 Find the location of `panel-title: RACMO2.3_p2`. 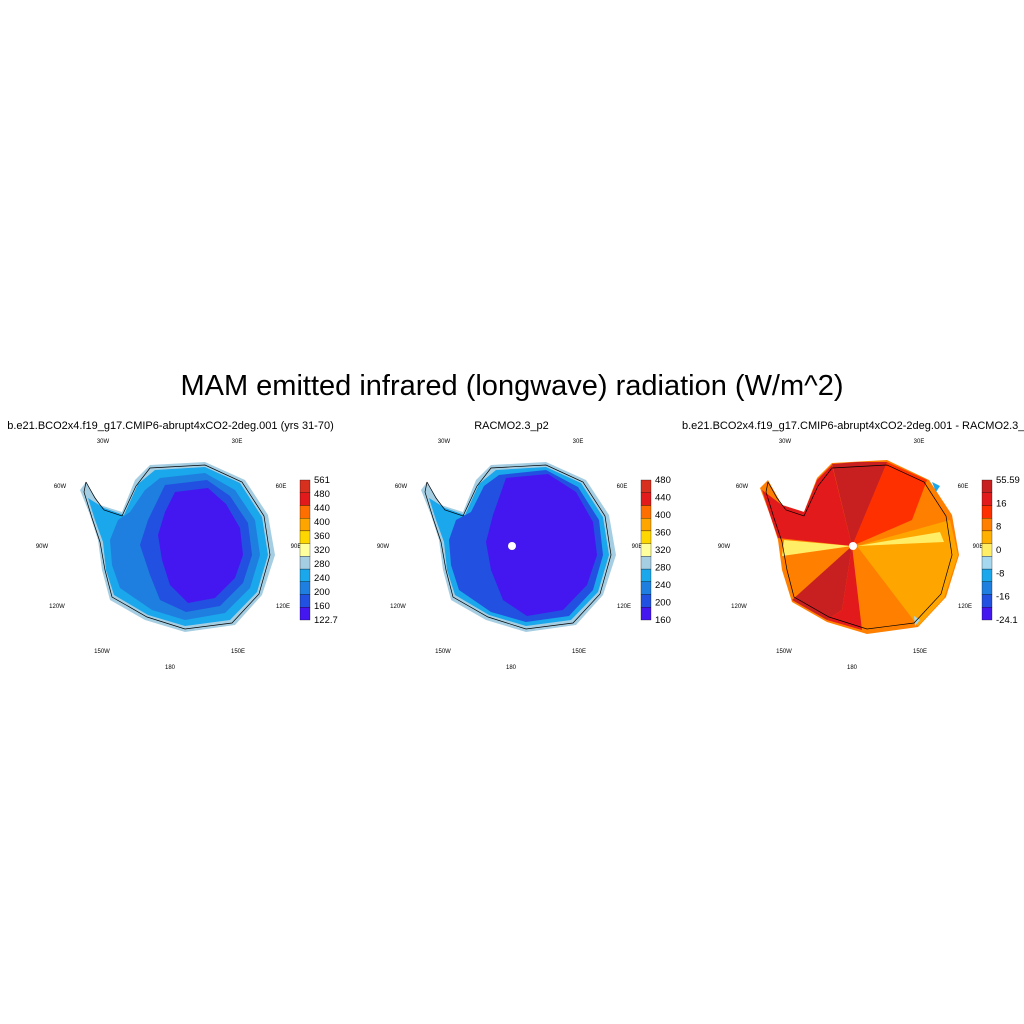

panel-title: RACMO2.3_p2 is located at coordinates (511, 426).